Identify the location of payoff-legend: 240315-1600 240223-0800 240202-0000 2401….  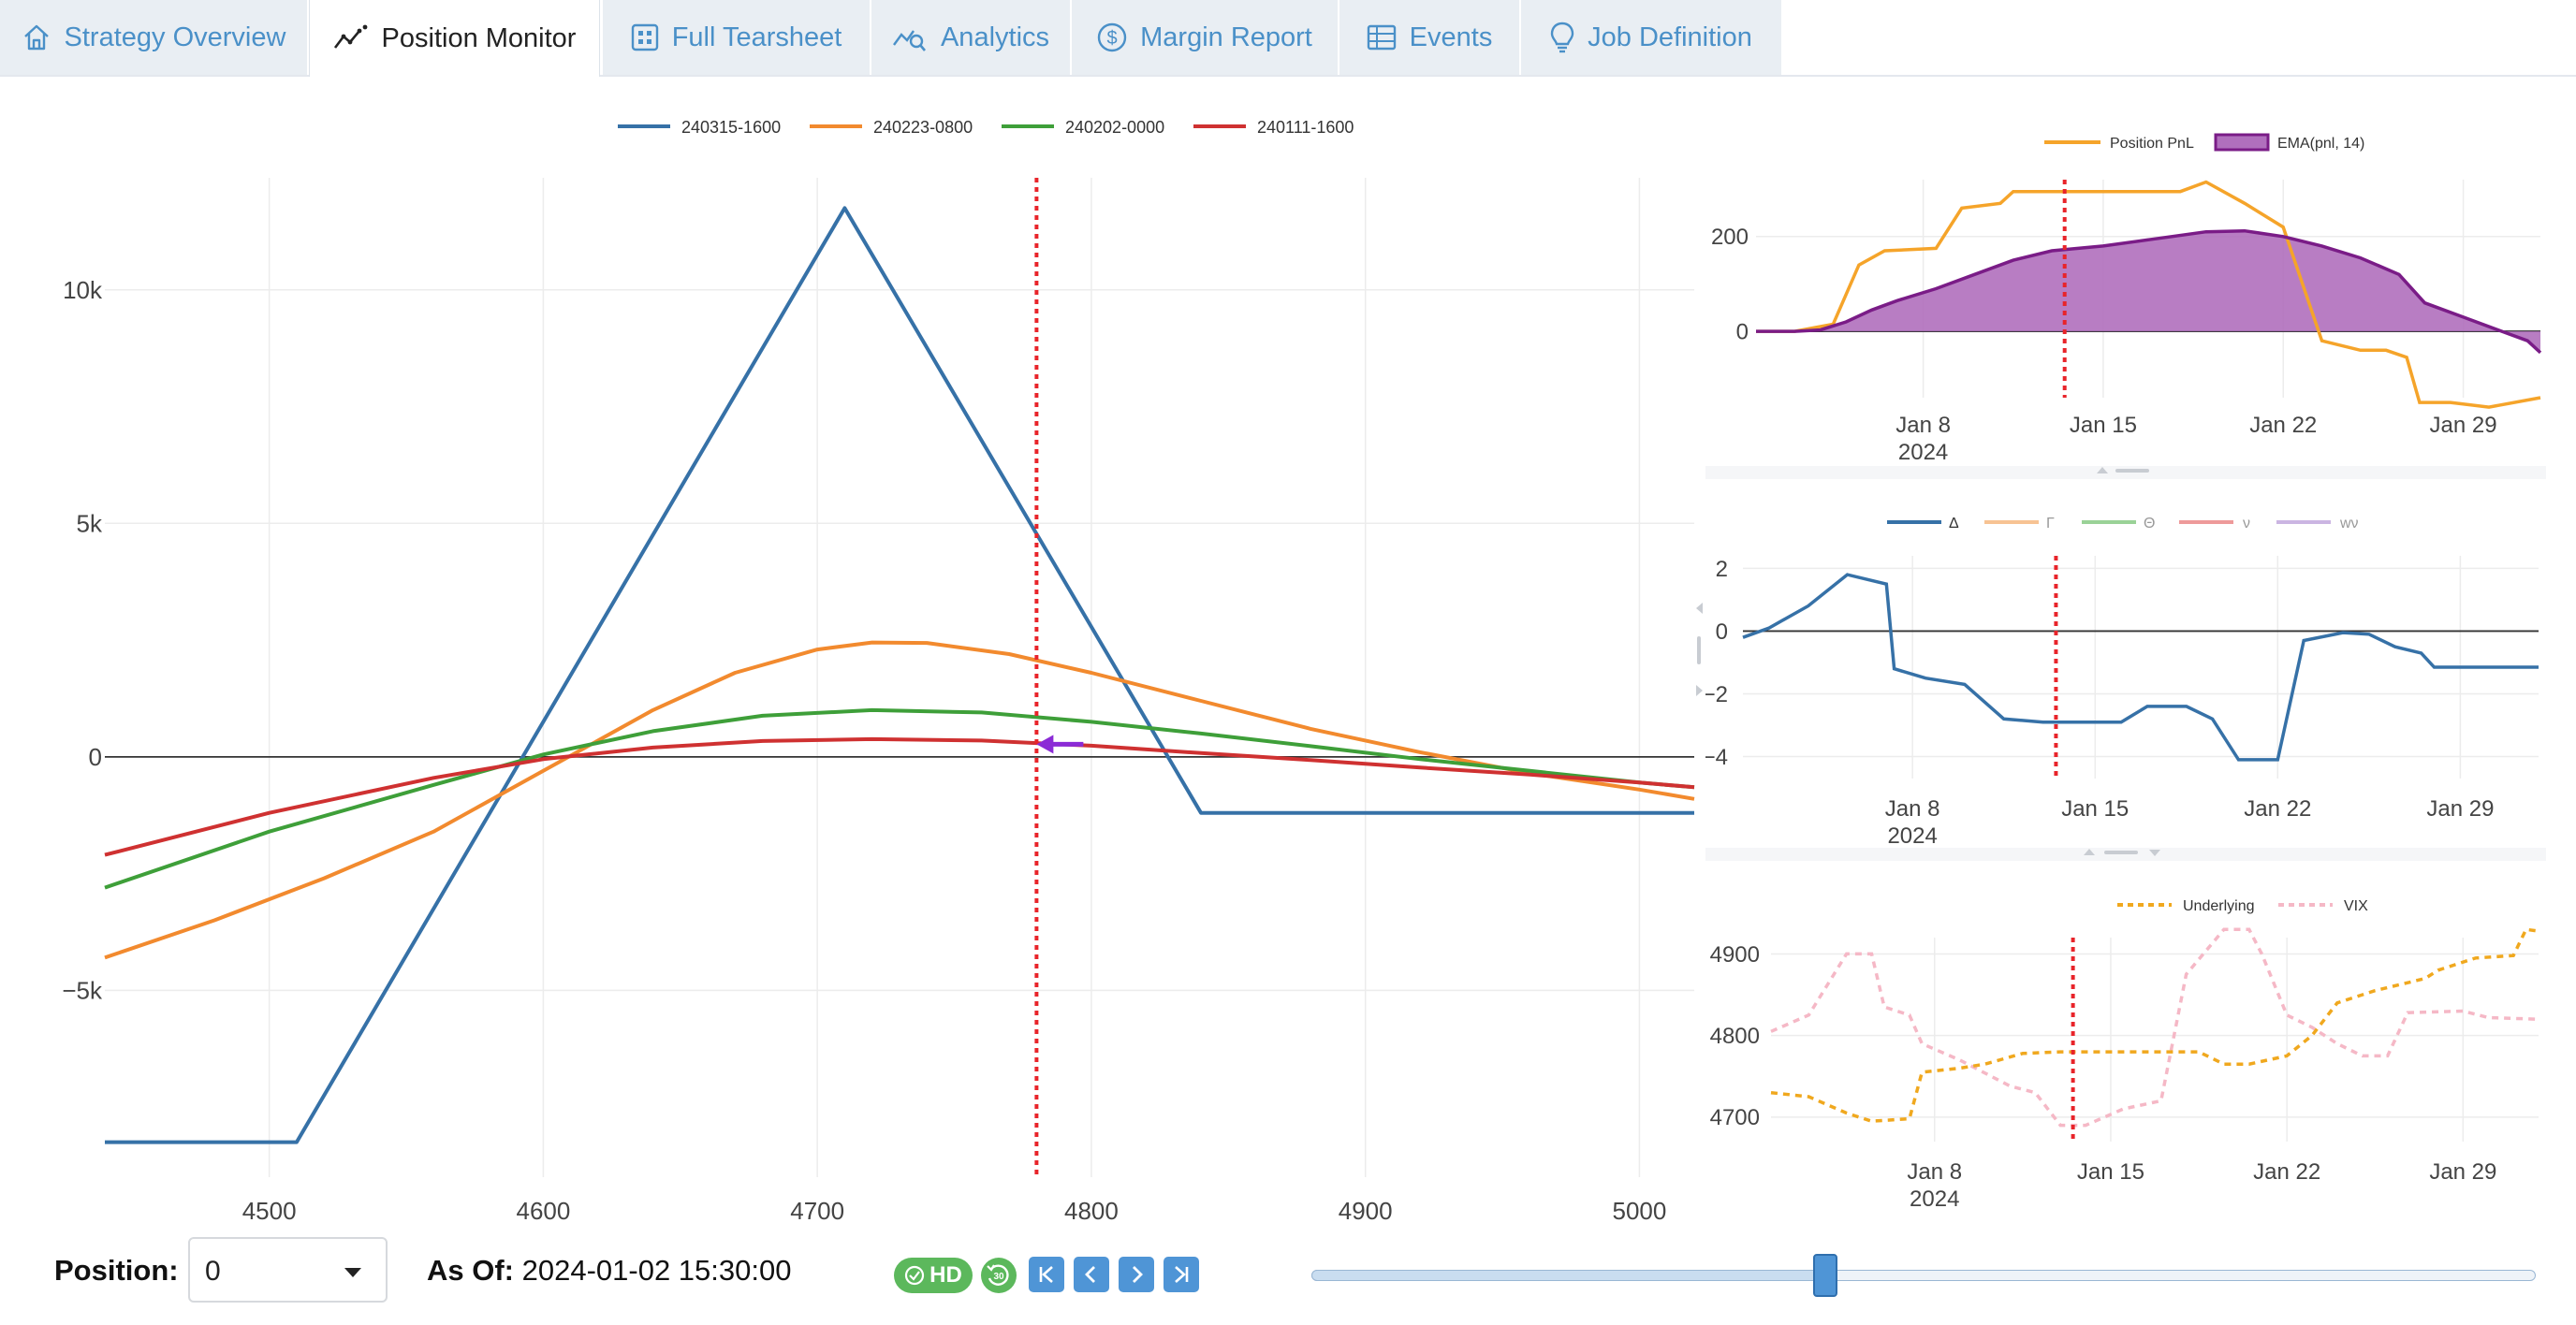
(986, 128).